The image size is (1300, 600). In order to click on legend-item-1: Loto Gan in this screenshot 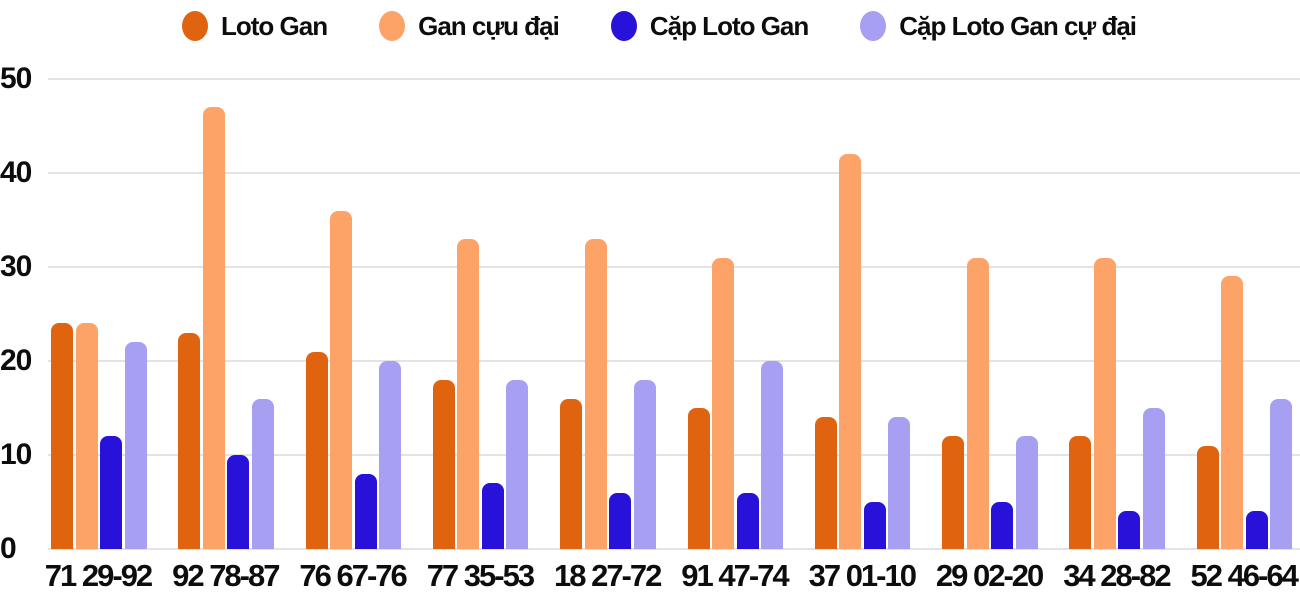, I will do `click(255, 26)`.